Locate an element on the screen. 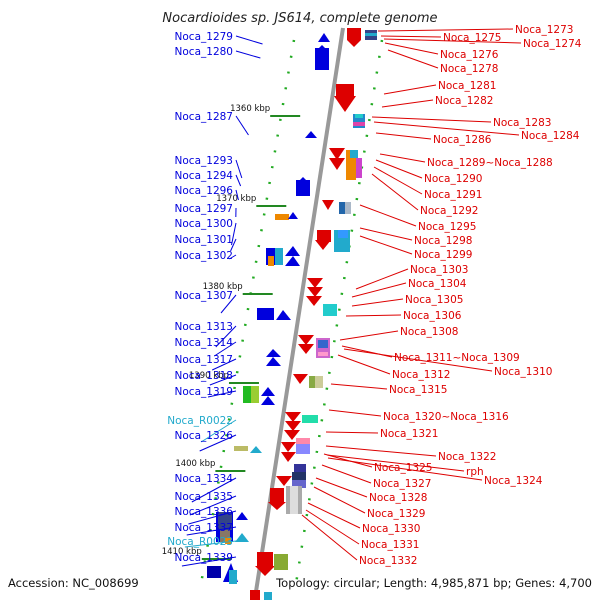  gene-label-noca-r0022: Noca_R0022 is located at coordinates (200, 421).